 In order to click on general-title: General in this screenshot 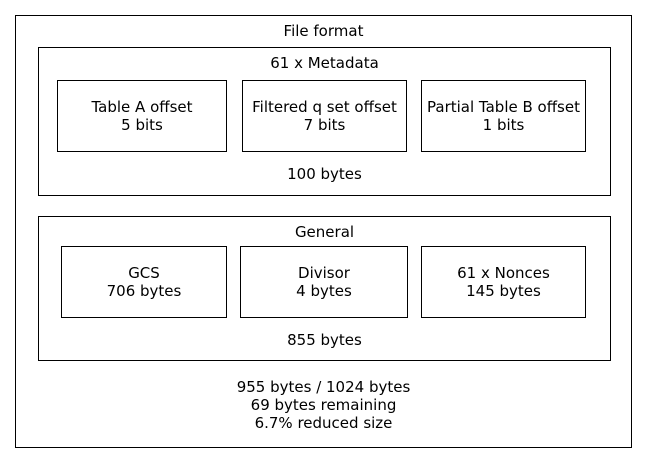, I will do `click(324, 232)`.